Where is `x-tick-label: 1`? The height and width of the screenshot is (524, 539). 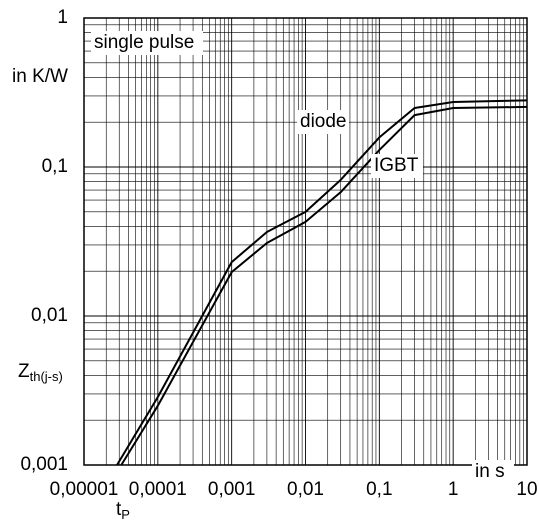 x-tick-label: 1 is located at coordinates (453, 489).